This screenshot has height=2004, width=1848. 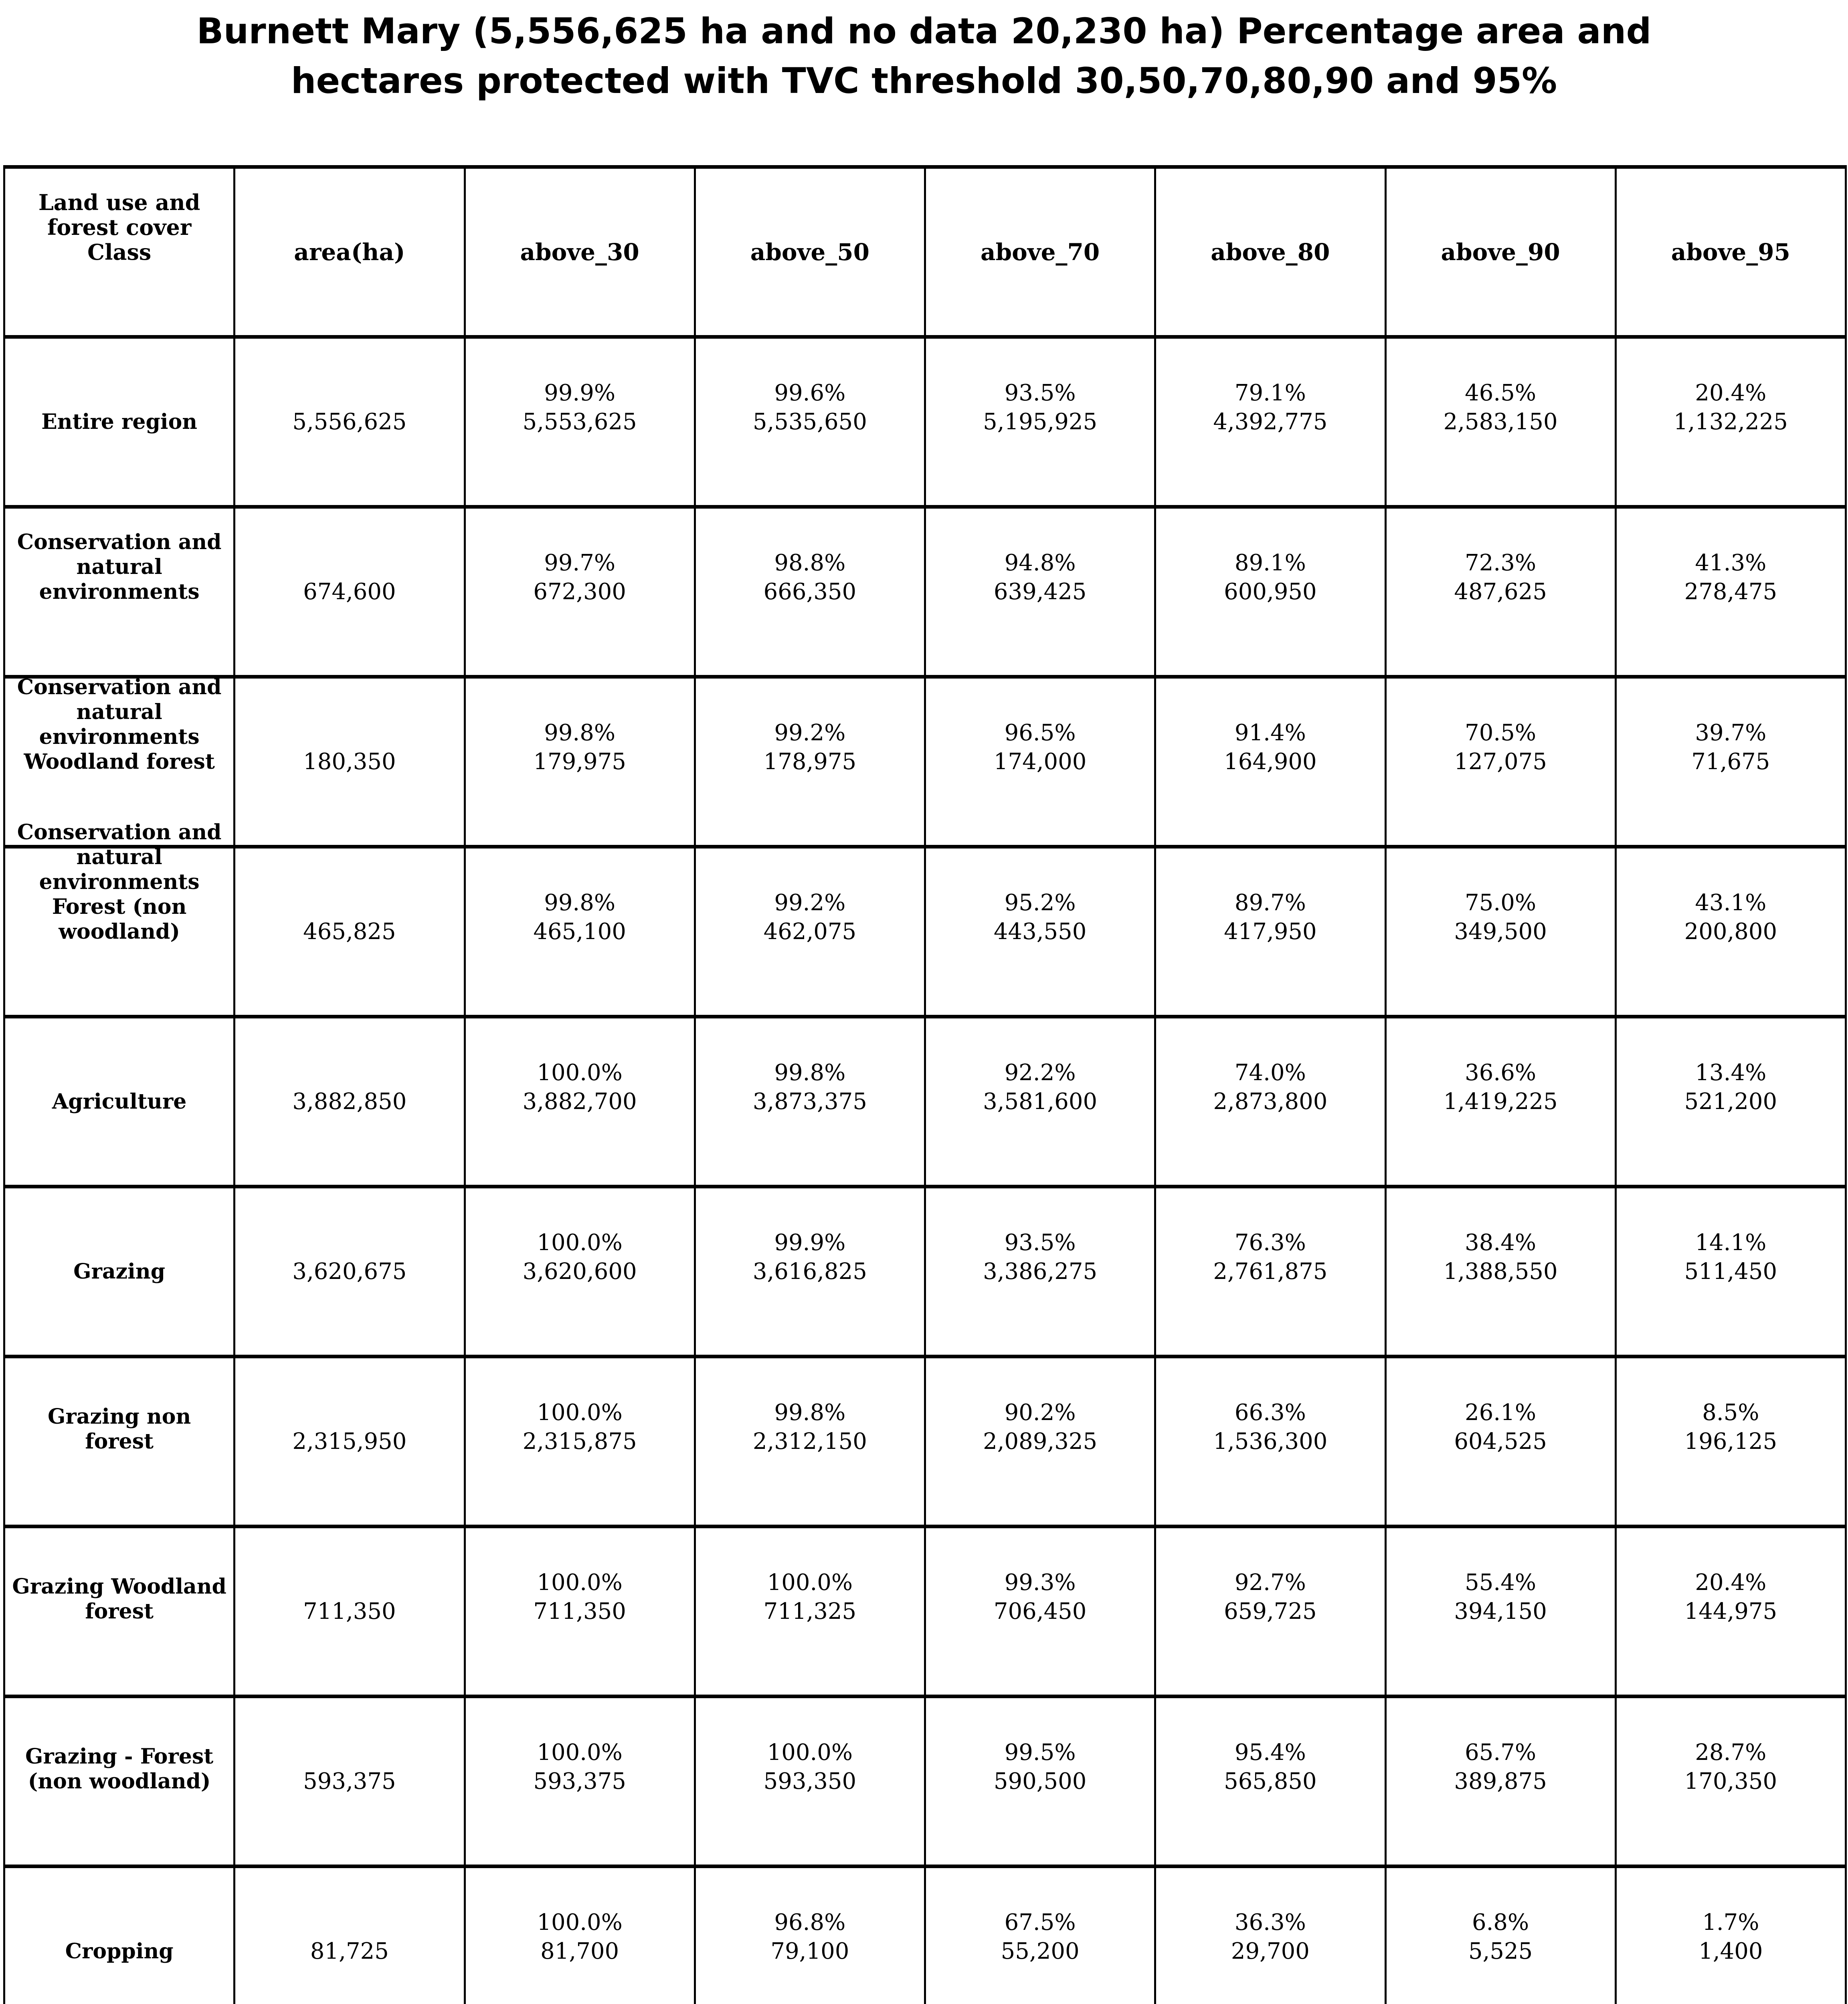 I want to click on value-cell-text: 93.5% 3,386,275, so click(x=1040, y=1257).